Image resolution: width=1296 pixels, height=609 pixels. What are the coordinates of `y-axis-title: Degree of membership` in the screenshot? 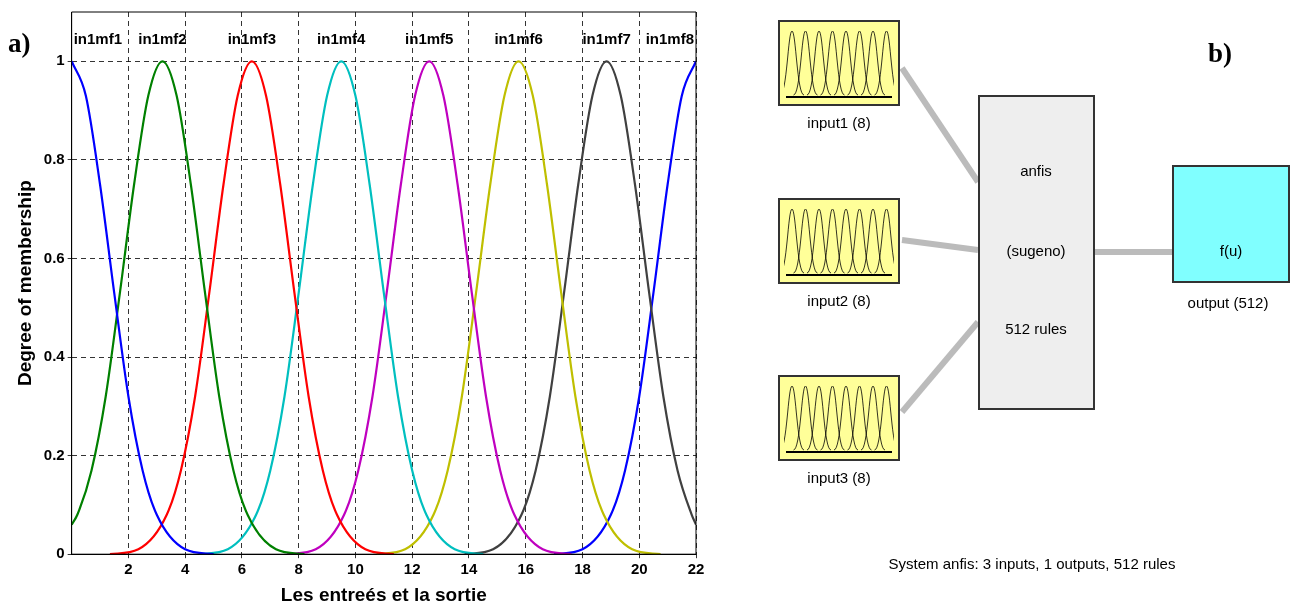 It's located at (24, 283).